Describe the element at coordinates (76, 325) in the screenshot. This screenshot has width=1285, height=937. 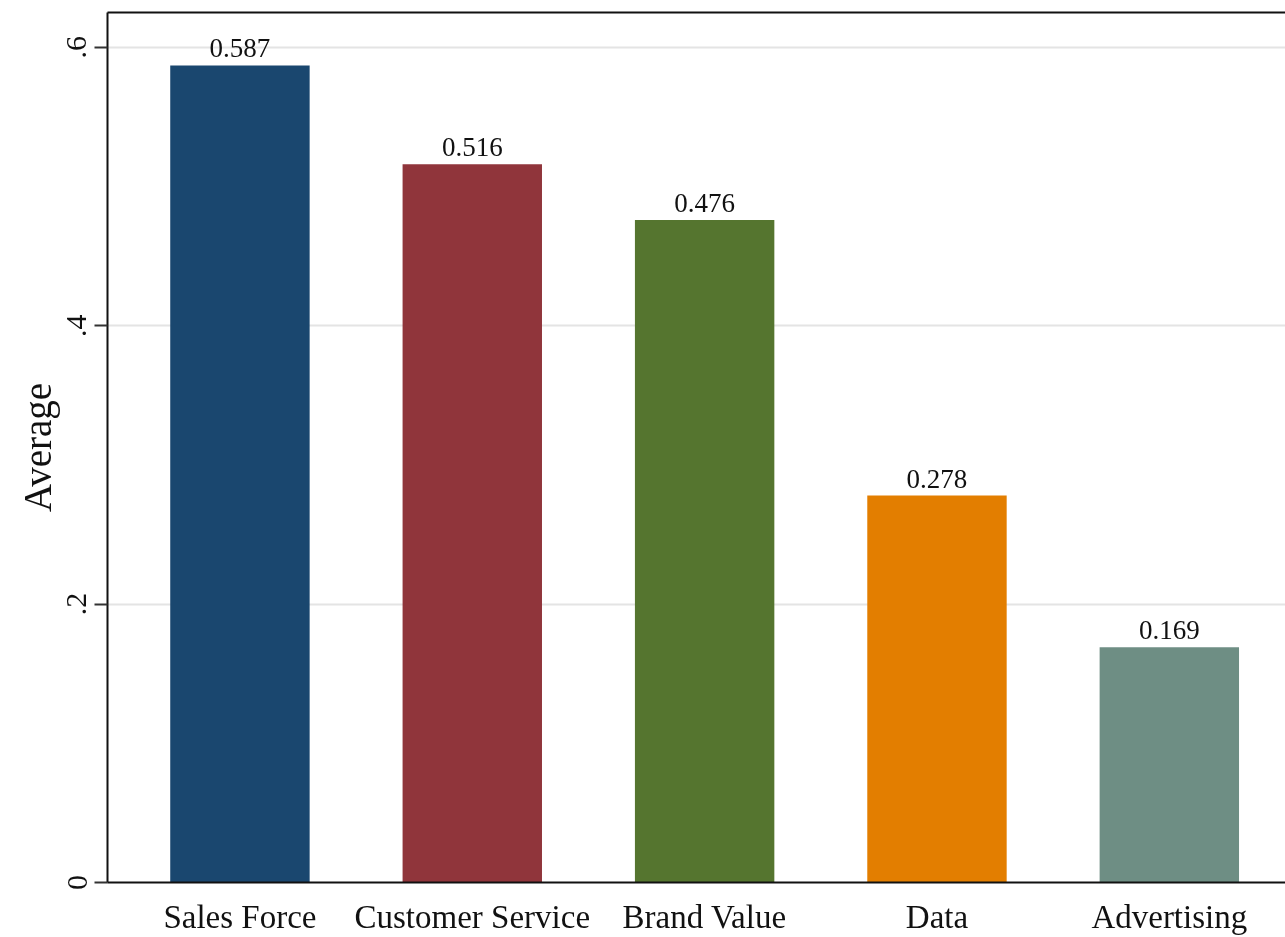
I see `y-tick-label: .4` at that location.